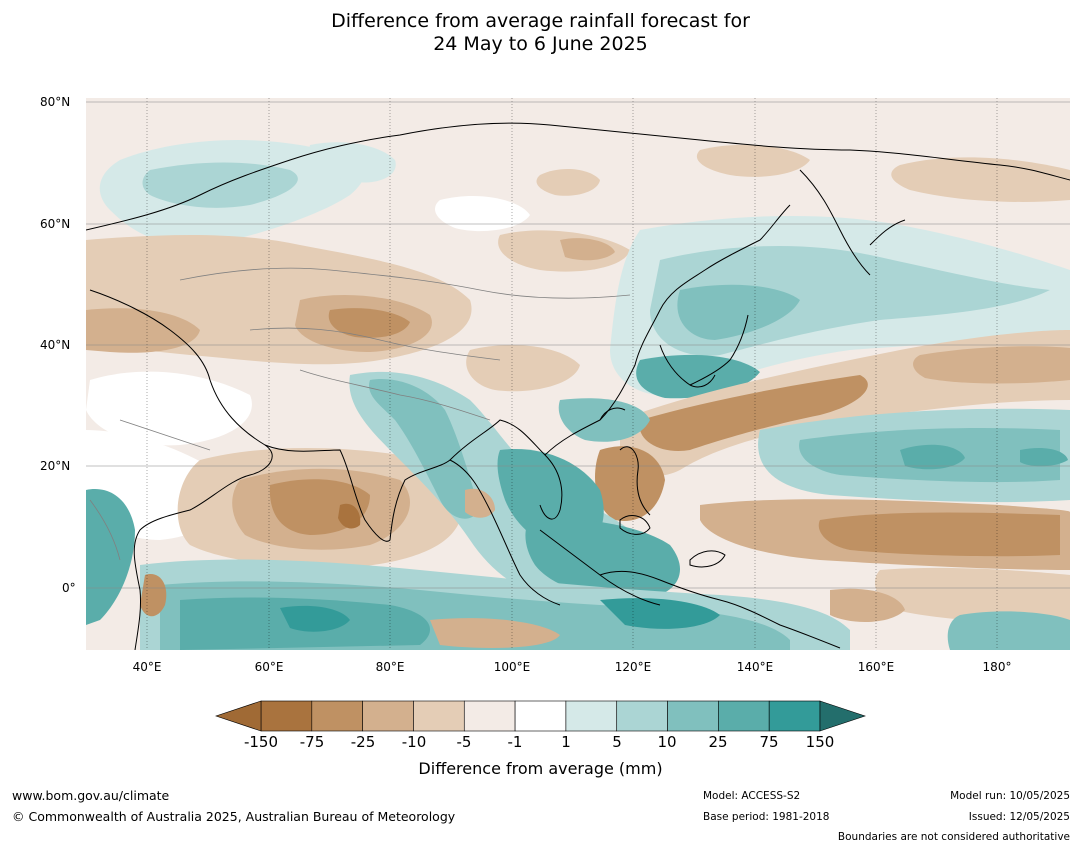 This screenshot has width=1081, height=850. I want to click on lat-label-equator: 0°, so click(69, 588).